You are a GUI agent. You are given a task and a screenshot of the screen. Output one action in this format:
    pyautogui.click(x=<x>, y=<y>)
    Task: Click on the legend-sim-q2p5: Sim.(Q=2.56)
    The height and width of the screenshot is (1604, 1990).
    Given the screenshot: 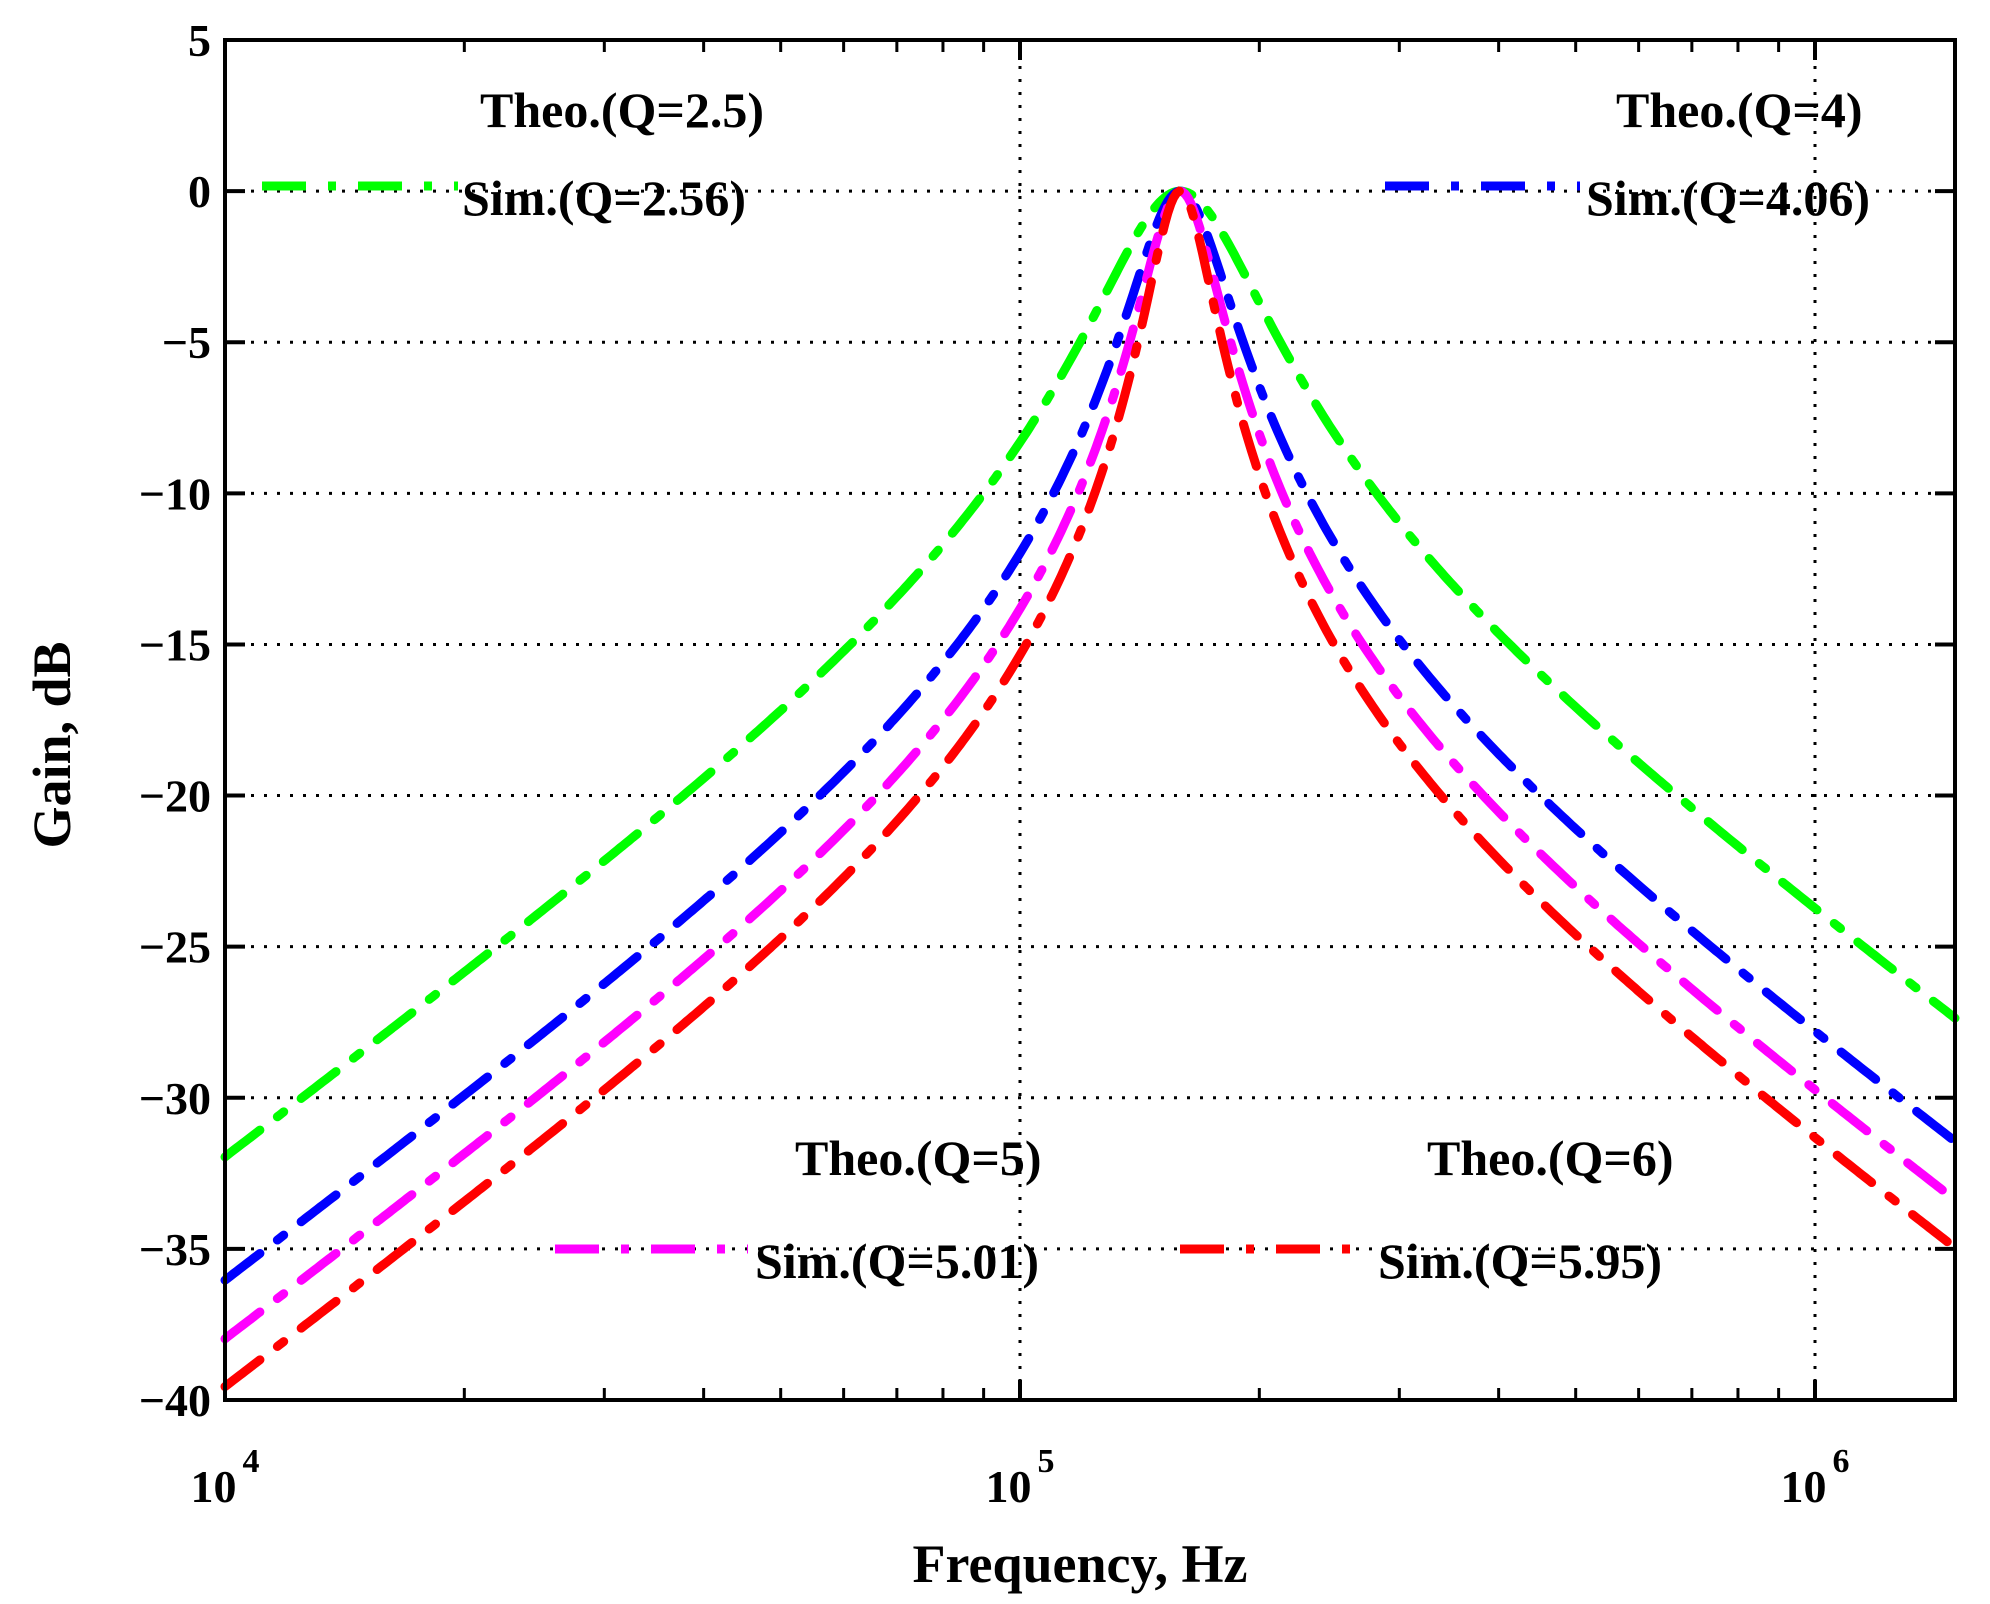 What is the action you would take?
    pyautogui.click(x=604, y=198)
    